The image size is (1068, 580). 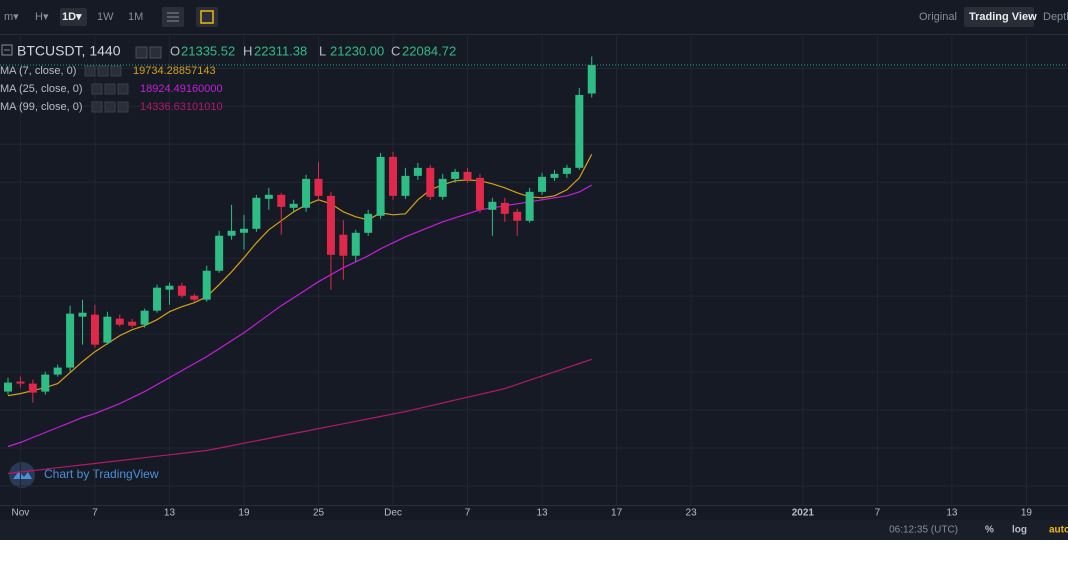 What do you see at coordinates (175, 50) in the screenshot?
I see `ohlc-name: O` at bounding box center [175, 50].